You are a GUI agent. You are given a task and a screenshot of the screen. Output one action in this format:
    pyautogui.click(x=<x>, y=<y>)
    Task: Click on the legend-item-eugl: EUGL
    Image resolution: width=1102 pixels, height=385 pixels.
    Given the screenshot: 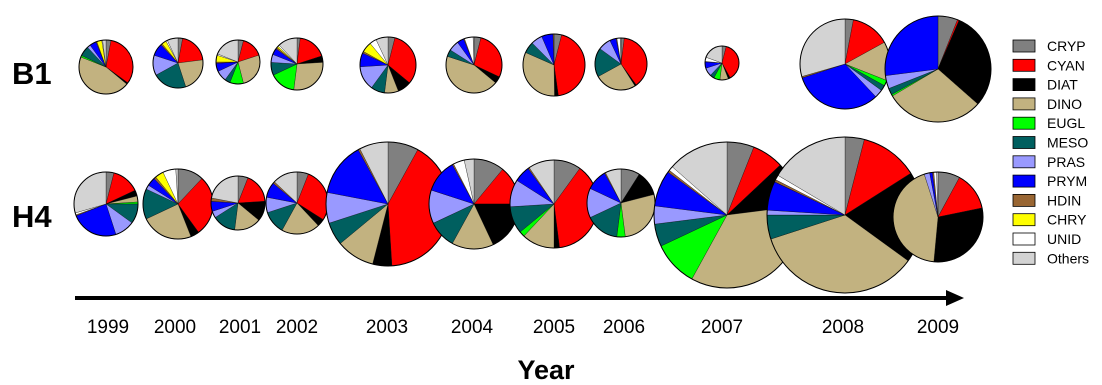 What is the action you would take?
    pyautogui.click(x=1048, y=123)
    